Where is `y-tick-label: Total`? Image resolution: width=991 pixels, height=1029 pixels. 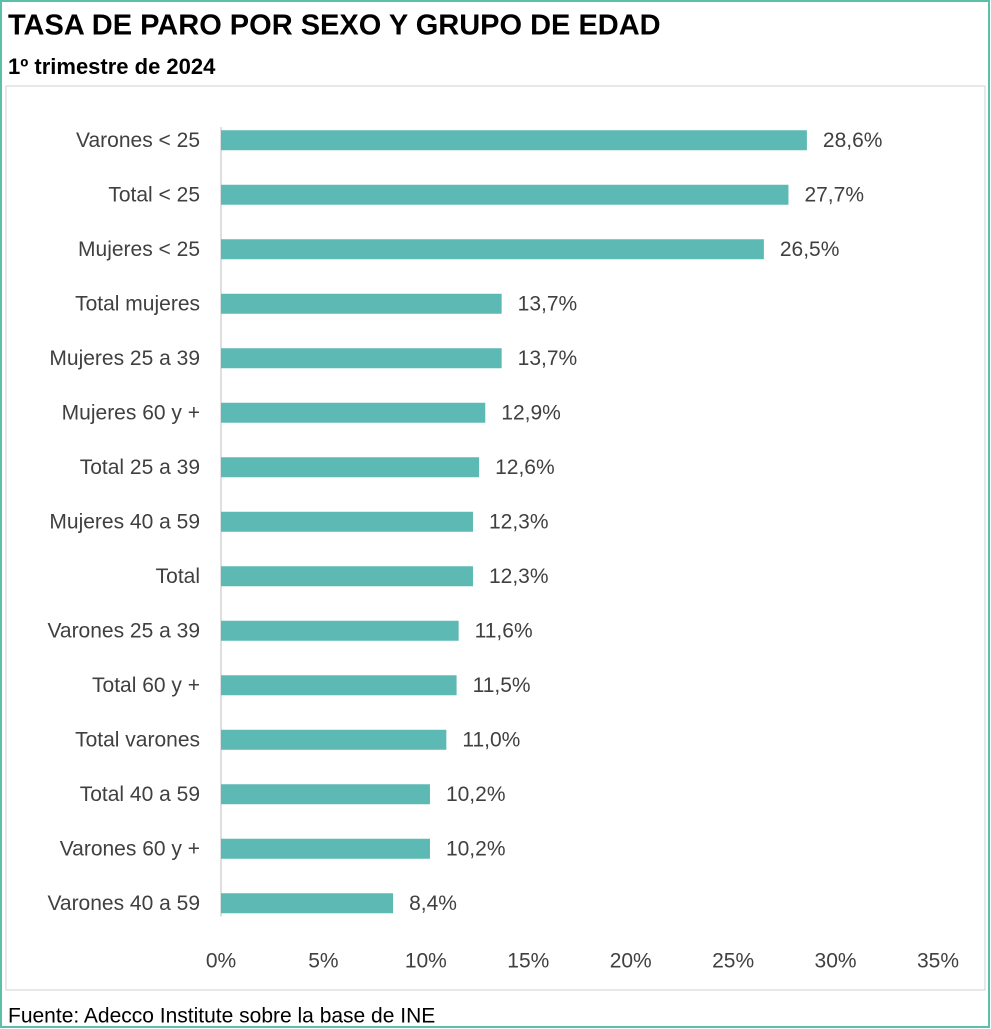
y-tick-label: Total is located at coordinates (178, 576).